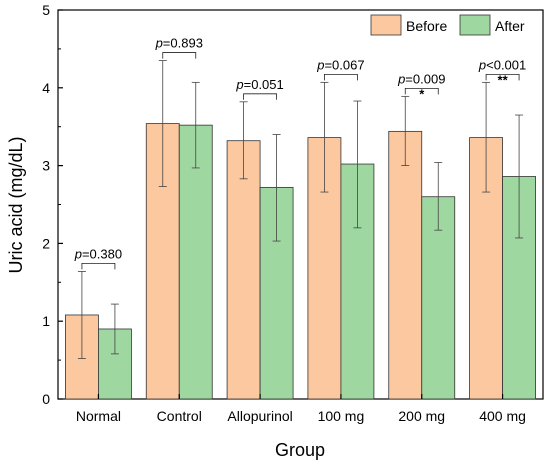 This screenshot has height=467, width=550. What do you see at coordinates (447, 25) in the screenshot?
I see `legend: Before After` at bounding box center [447, 25].